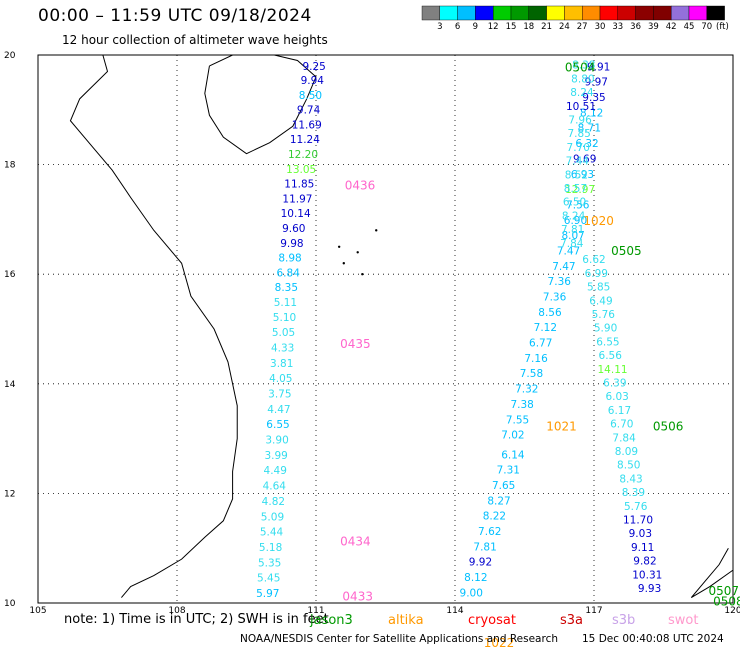 Image resolution: width=740 pixels, height=650 pixels. I want to click on swh-value: 7.44, so click(578, 162).